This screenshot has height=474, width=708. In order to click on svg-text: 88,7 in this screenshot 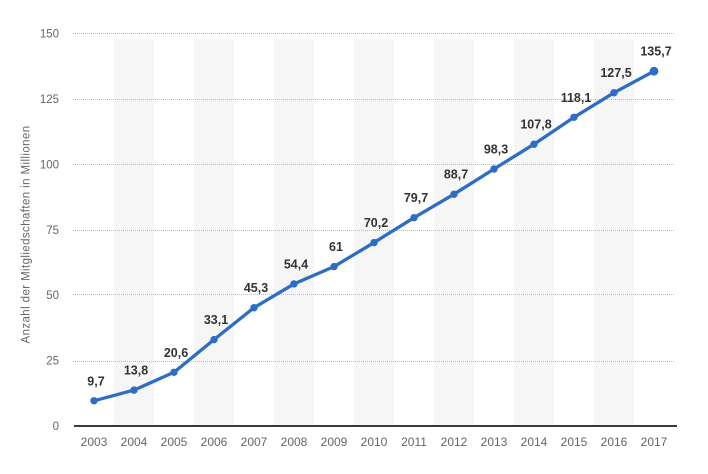, I will do `click(456, 175)`.